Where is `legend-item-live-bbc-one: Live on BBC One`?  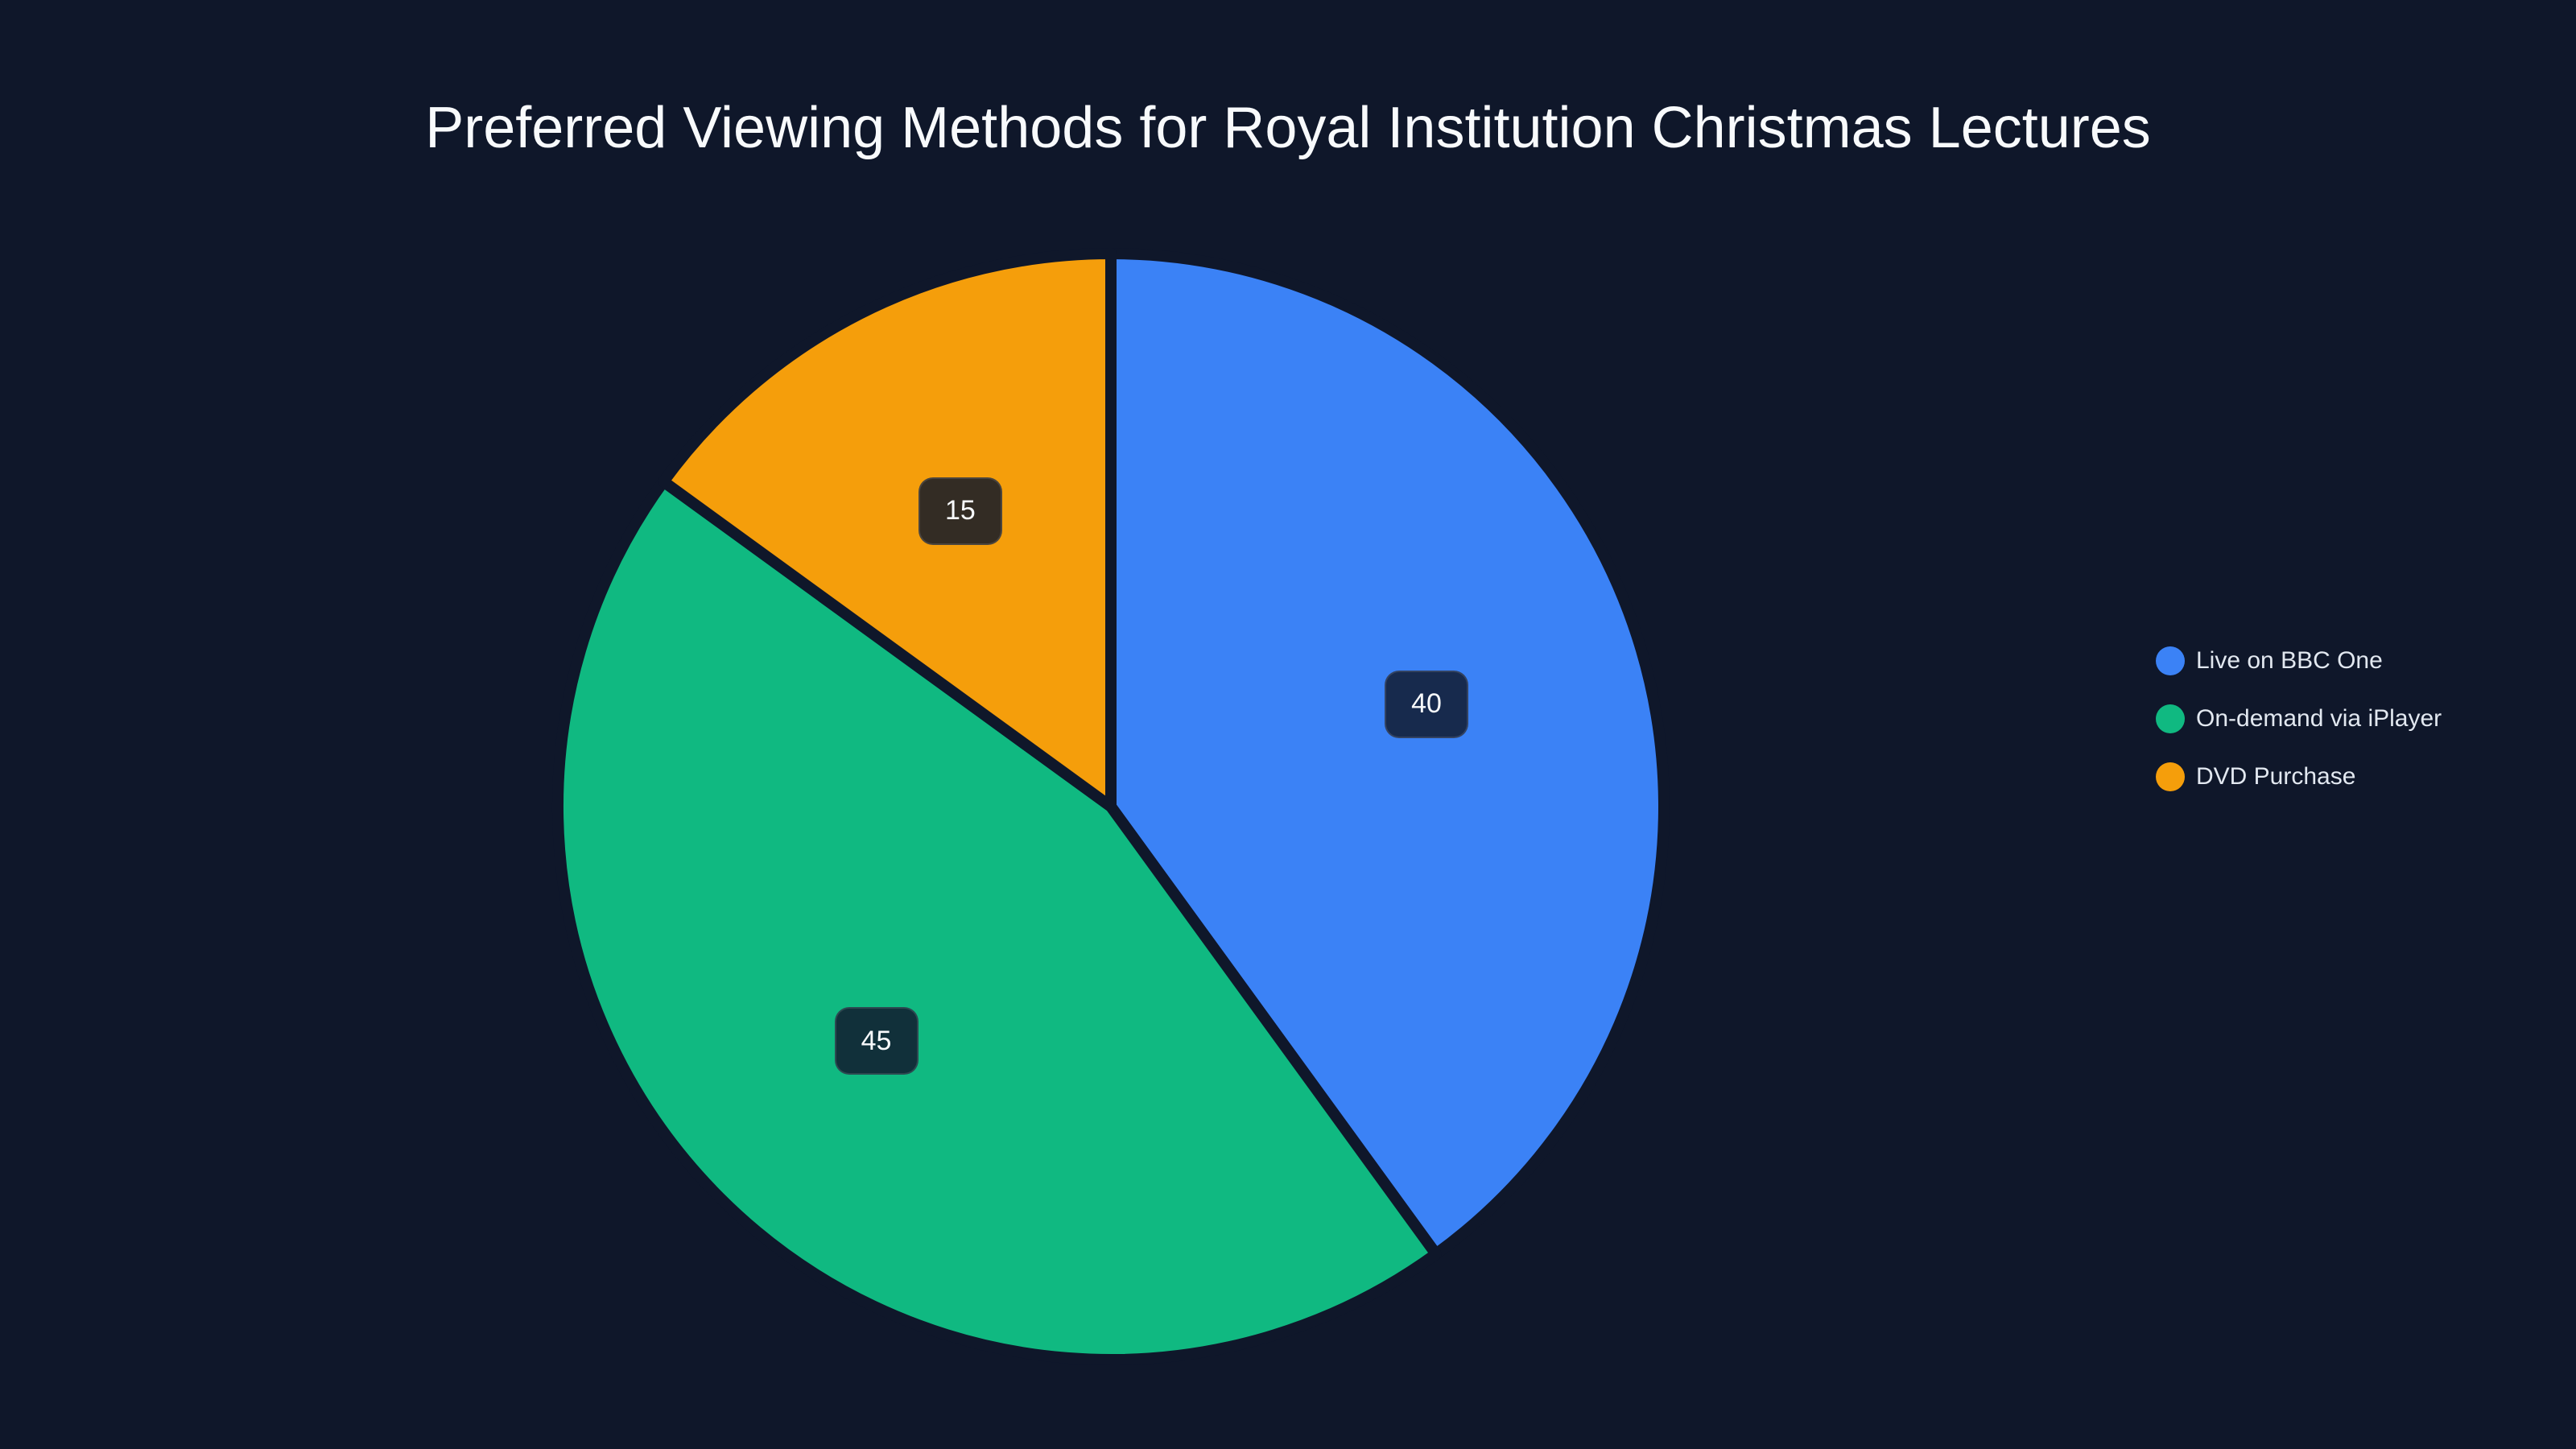
legend-item-live-bbc-one: Live on BBC One is located at coordinates (2299, 660).